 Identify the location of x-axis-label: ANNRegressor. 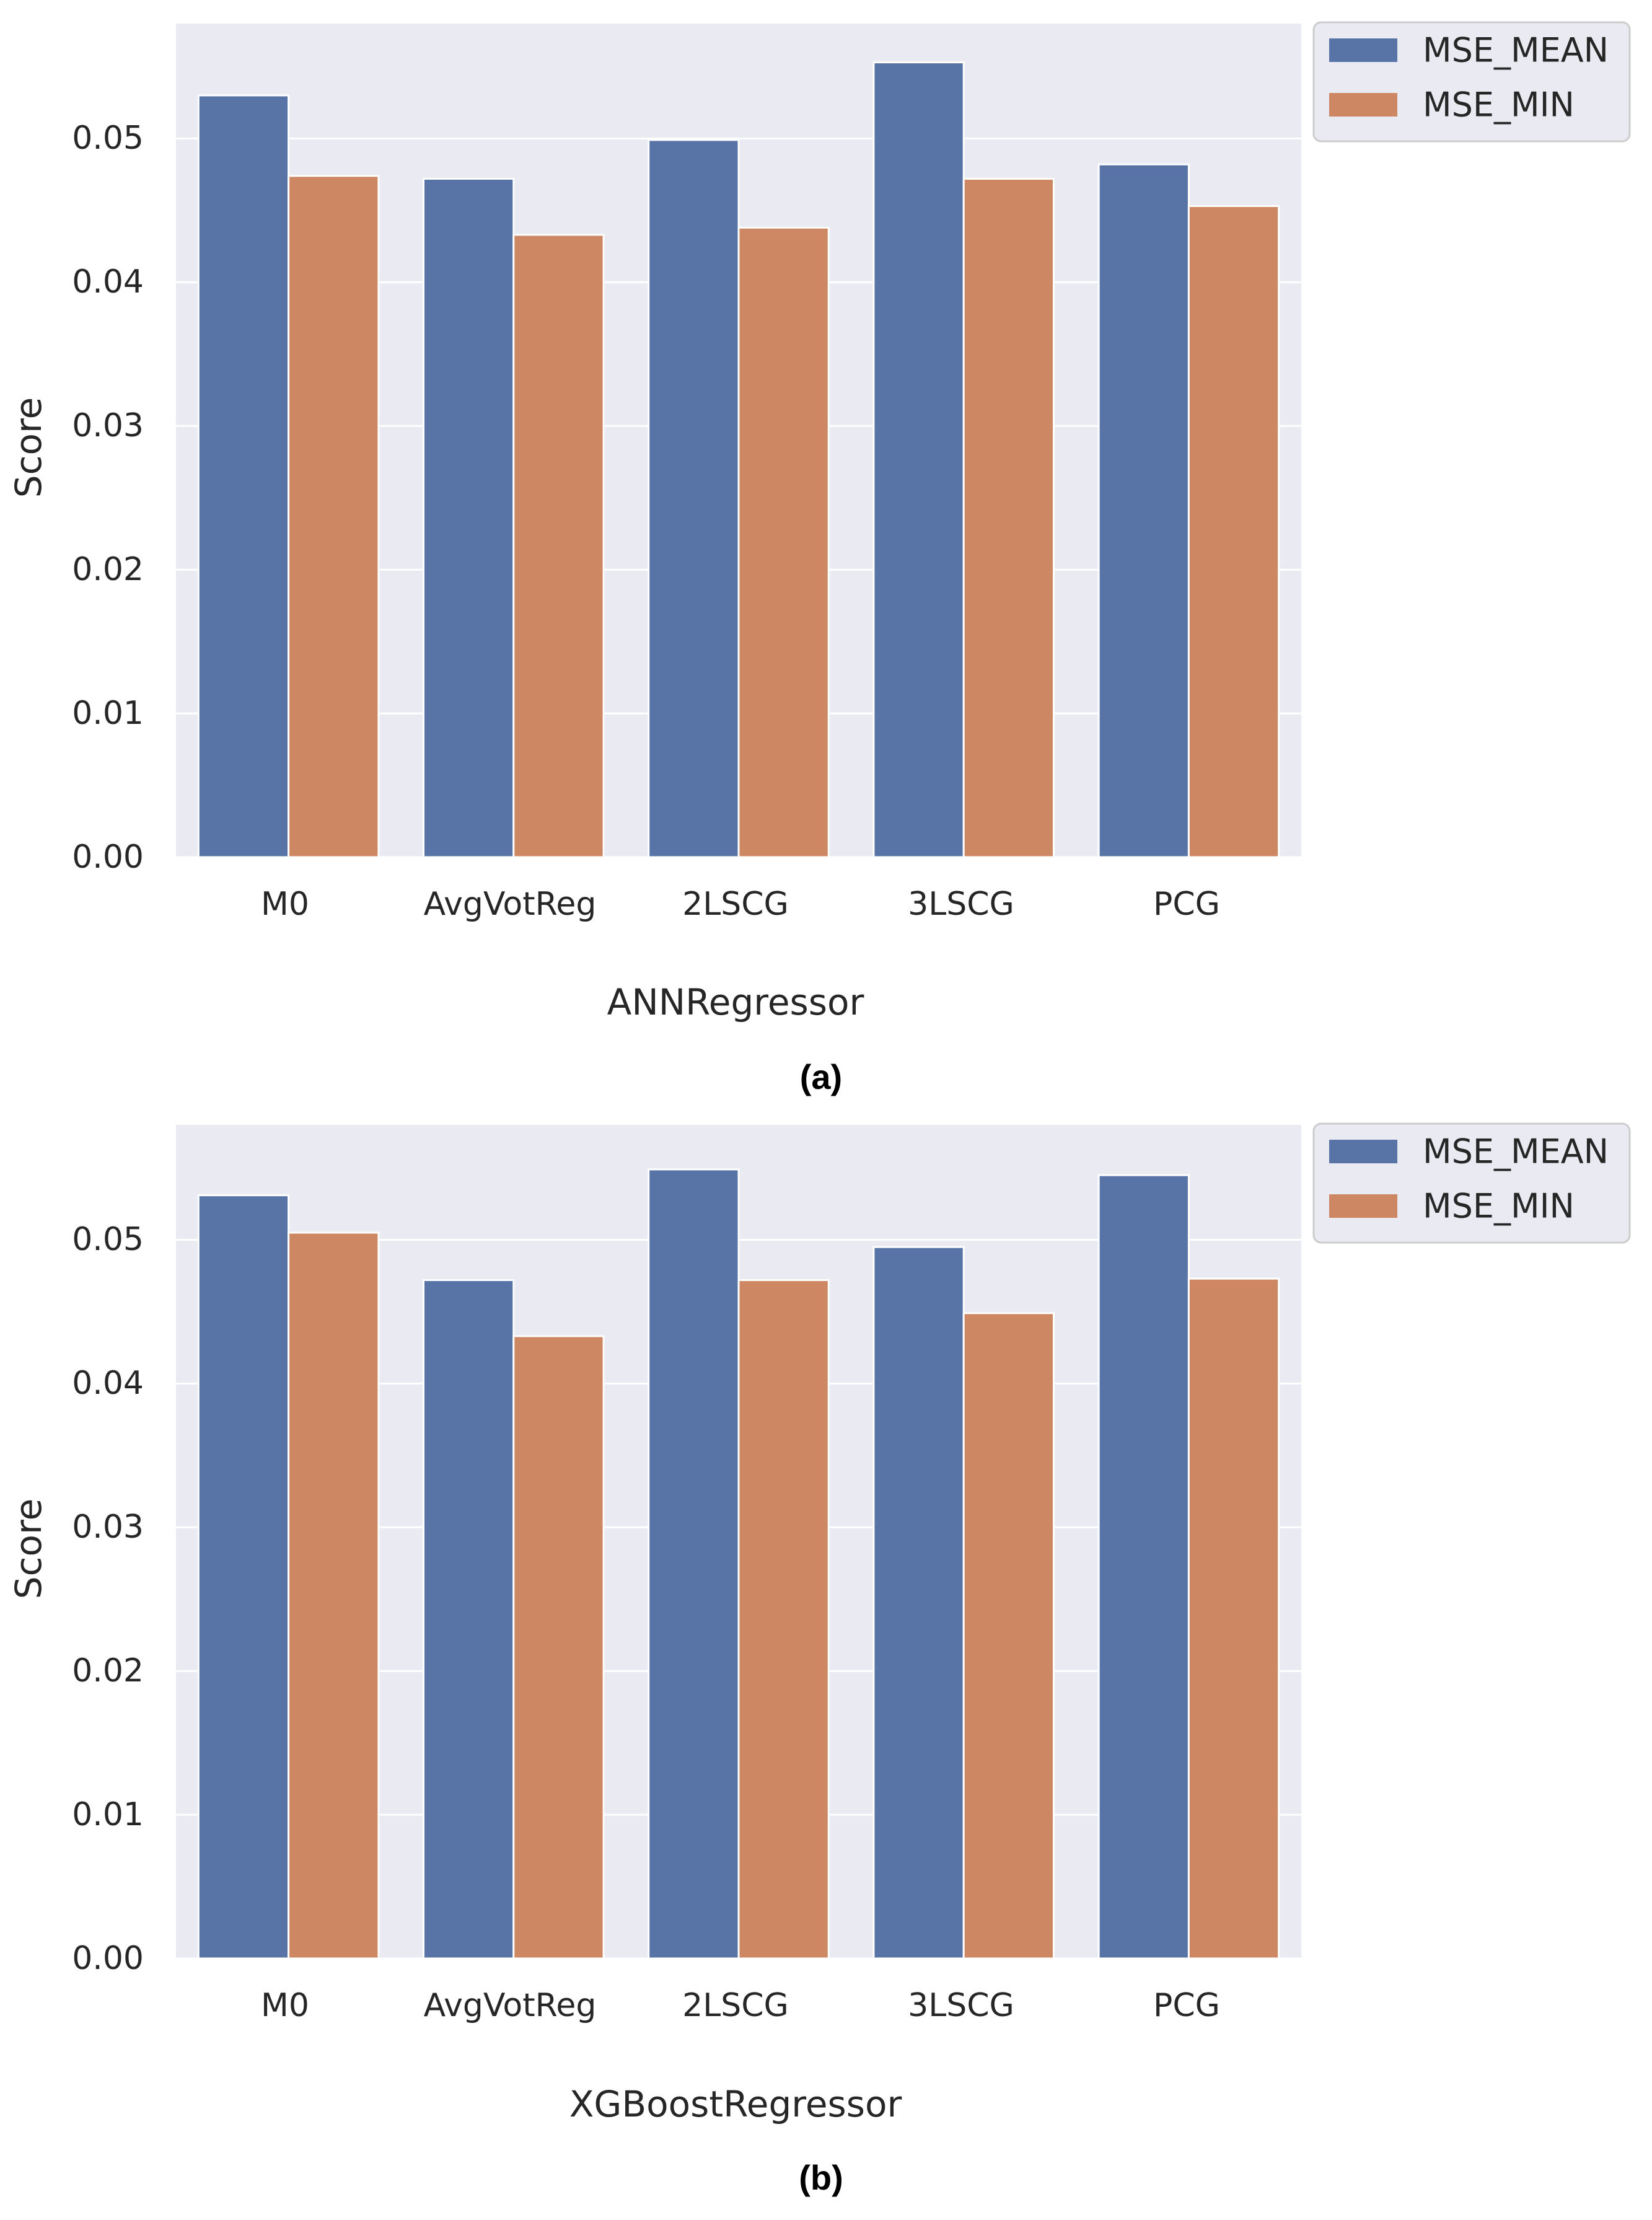
(735, 1002).